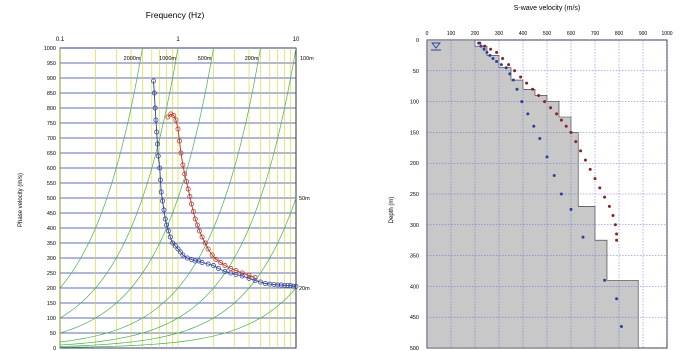  Describe the element at coordinates (414, 195) in the screenshot. I see `vs-y-tick-label: 250` at that location.